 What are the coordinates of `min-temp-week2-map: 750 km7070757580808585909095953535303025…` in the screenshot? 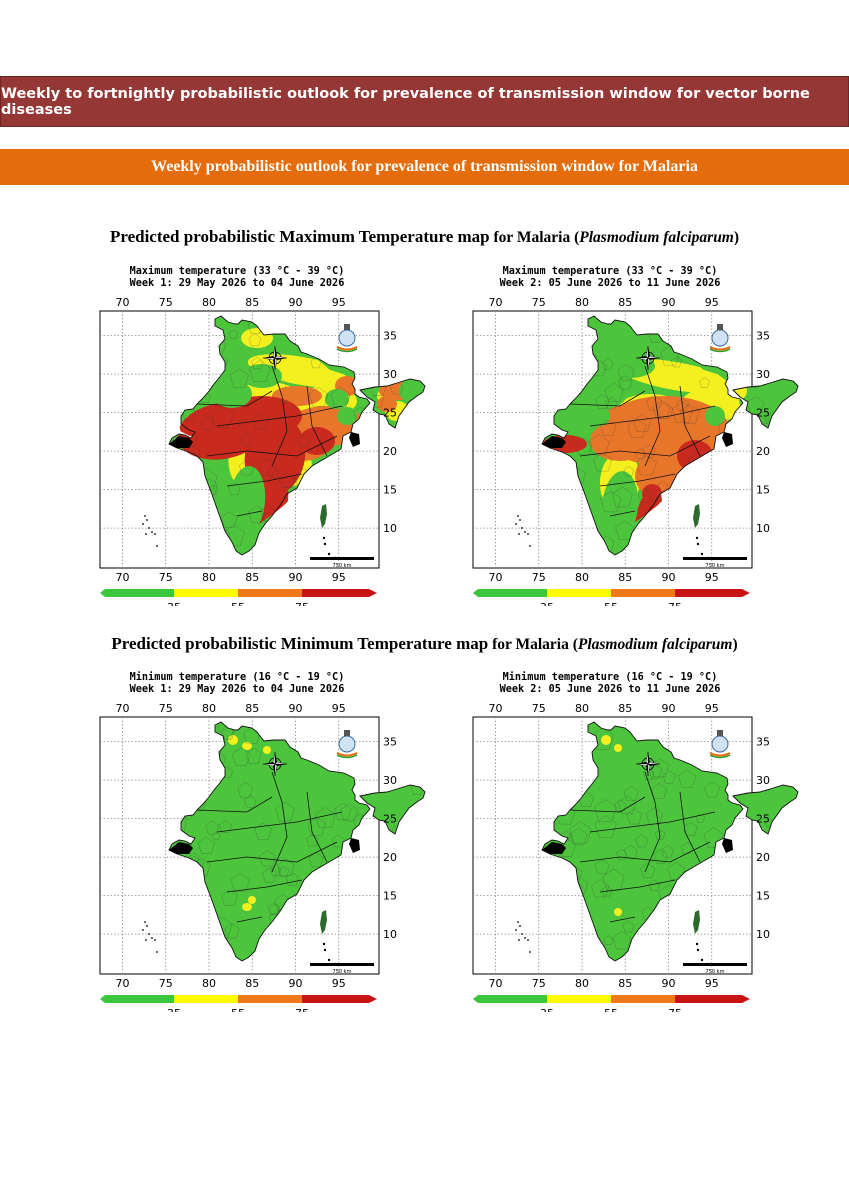 It's located at (650, 842).